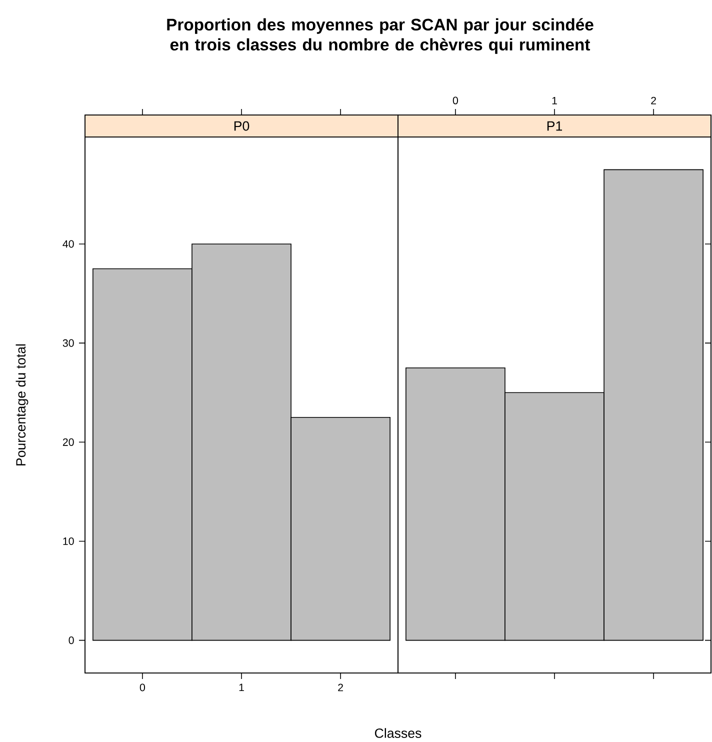  What do you see at coordinates (380, 36) in the screenshot?
I see `chart-title: Proportion des moyennes par SCAN par jour scindée en trois classes du nombre de chèvres qui ruminent` at bounding box center [380, 36].